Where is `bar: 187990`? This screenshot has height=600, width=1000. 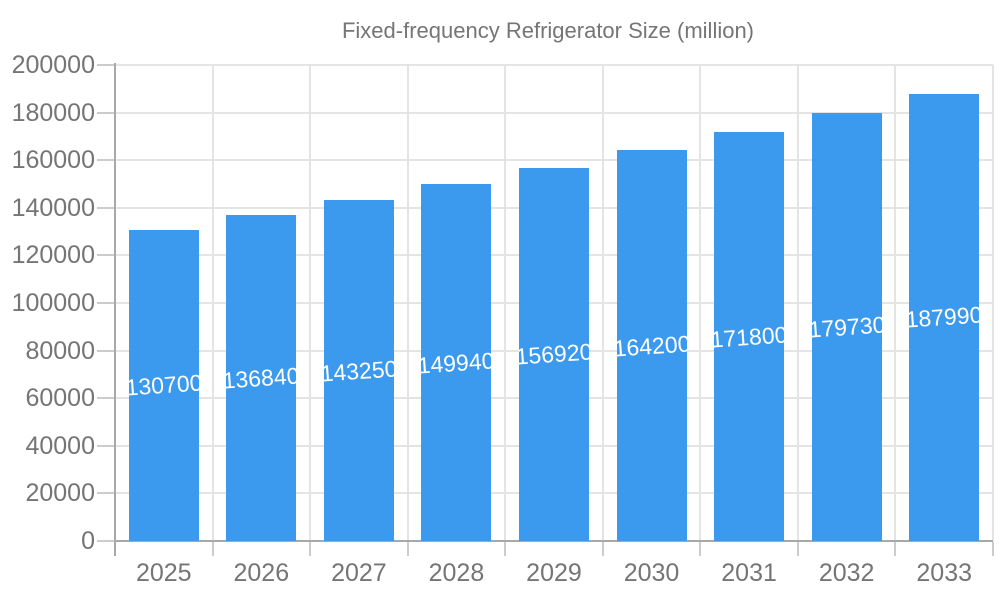
bar: 187990 is located at coordinates (944, 317).